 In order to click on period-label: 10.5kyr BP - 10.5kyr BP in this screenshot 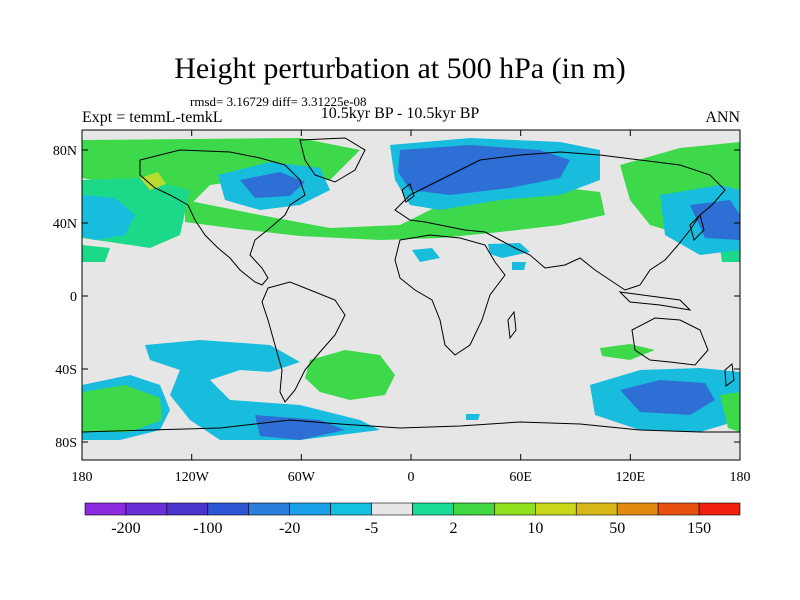, I will do `click(400, 113)`.